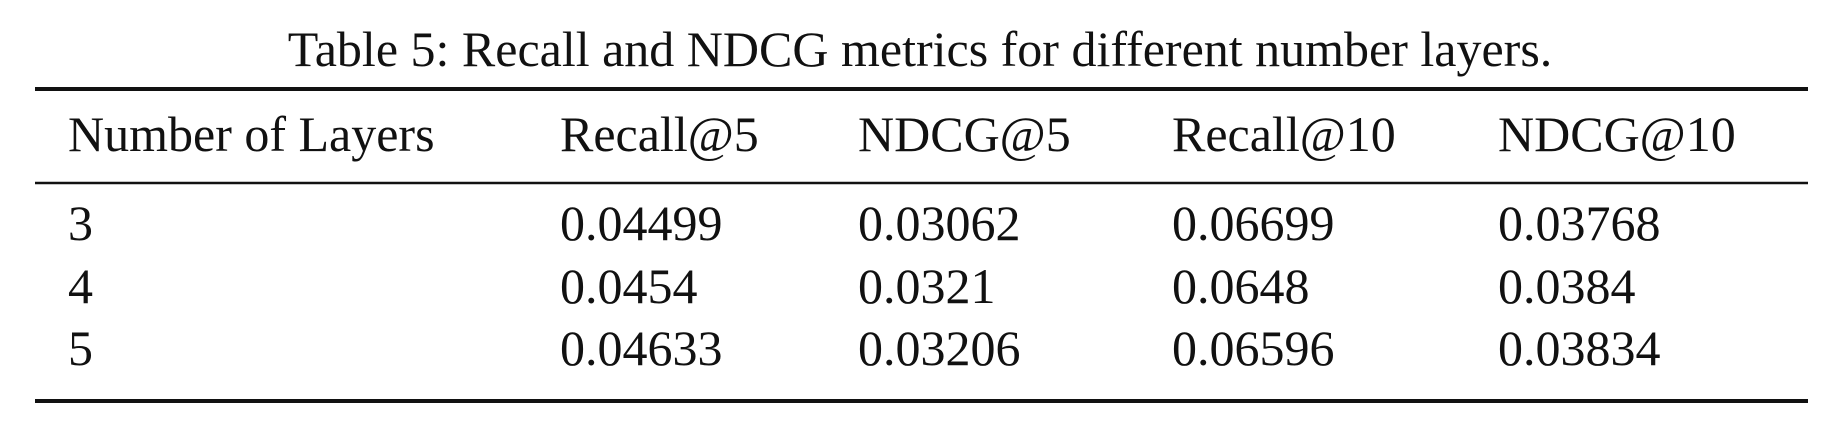  What do you see at coordinates (659, 134) in the screenshot?
I see `header-cell: Recall@5` at bounding box center [659, 134].